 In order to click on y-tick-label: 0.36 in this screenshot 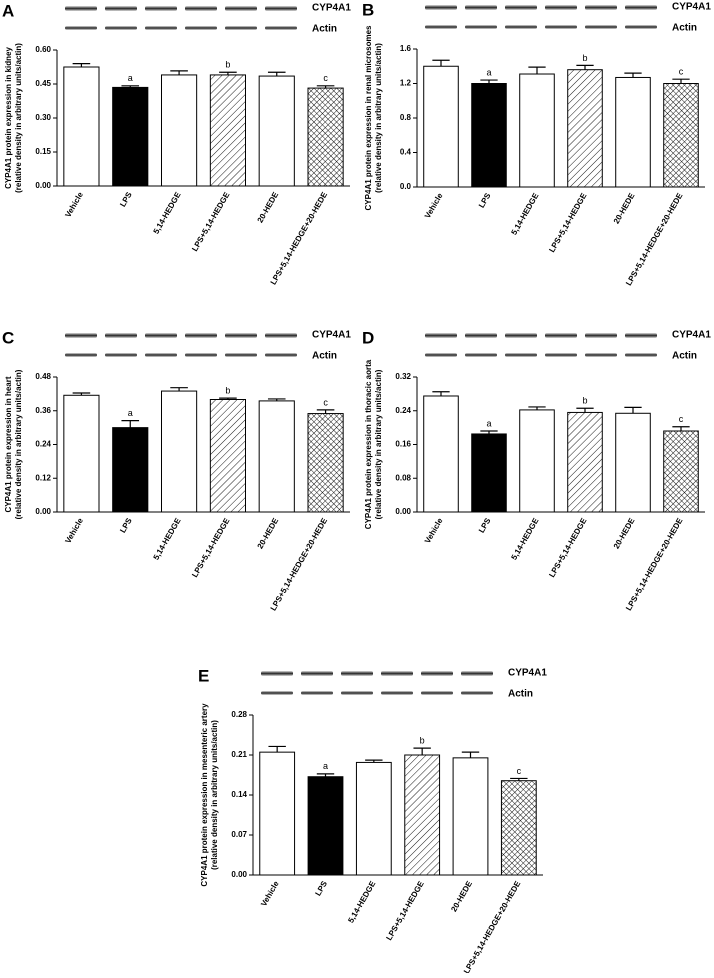, I will do `click(43, 410)`.